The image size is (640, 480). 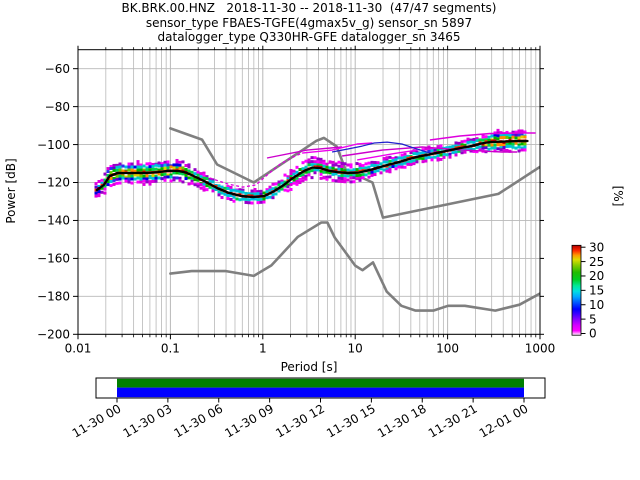 I want to click on x-tick-label: 1000, so click(x=540, y=348).